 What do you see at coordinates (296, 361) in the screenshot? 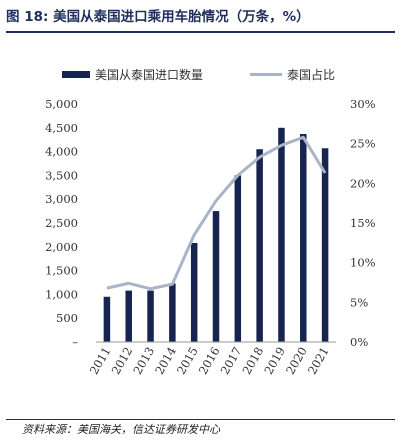
I see `x-tick-label: 2020` at bounding box center [296, 361].